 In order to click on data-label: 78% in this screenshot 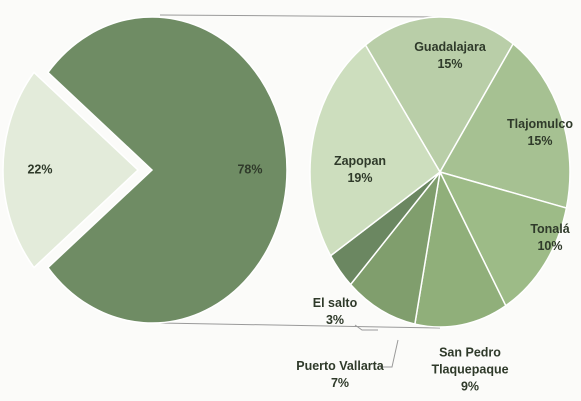, I will do `click(249, 170)`.